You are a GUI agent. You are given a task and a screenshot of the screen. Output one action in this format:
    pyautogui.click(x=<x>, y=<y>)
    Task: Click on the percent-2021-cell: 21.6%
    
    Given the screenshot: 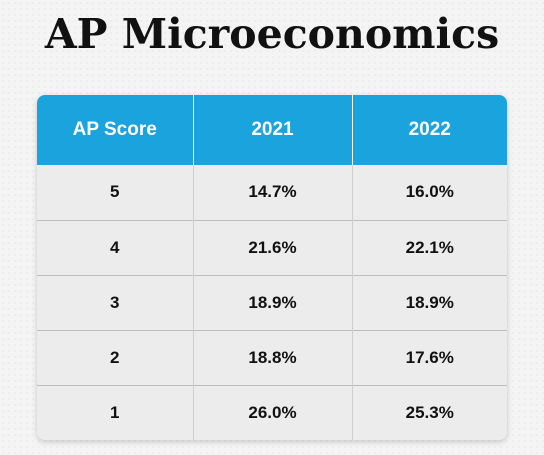 What is the action you would take?
    pyautogui.click(x=273, y=247)
    